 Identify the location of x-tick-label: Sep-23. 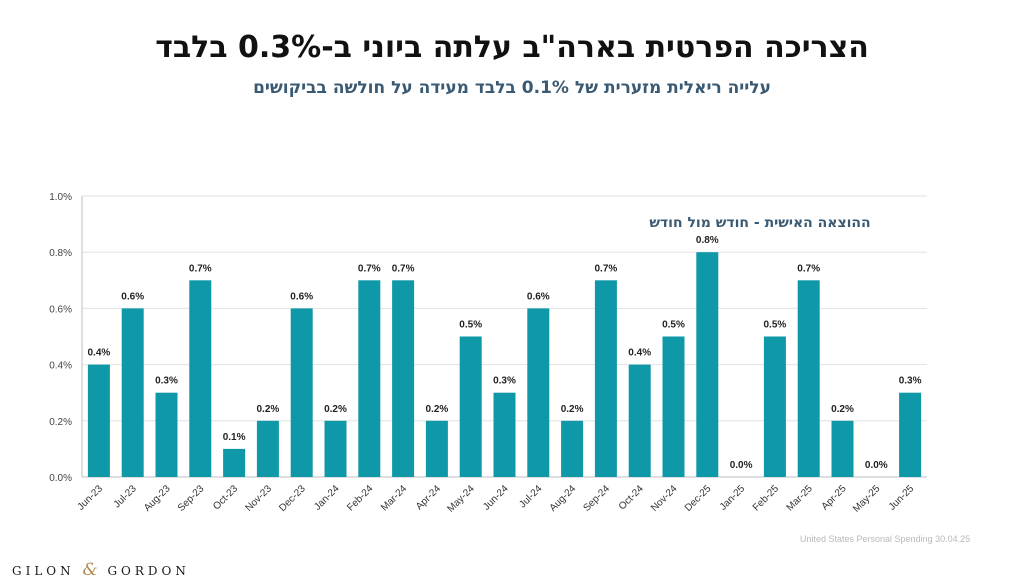
(191, 498).